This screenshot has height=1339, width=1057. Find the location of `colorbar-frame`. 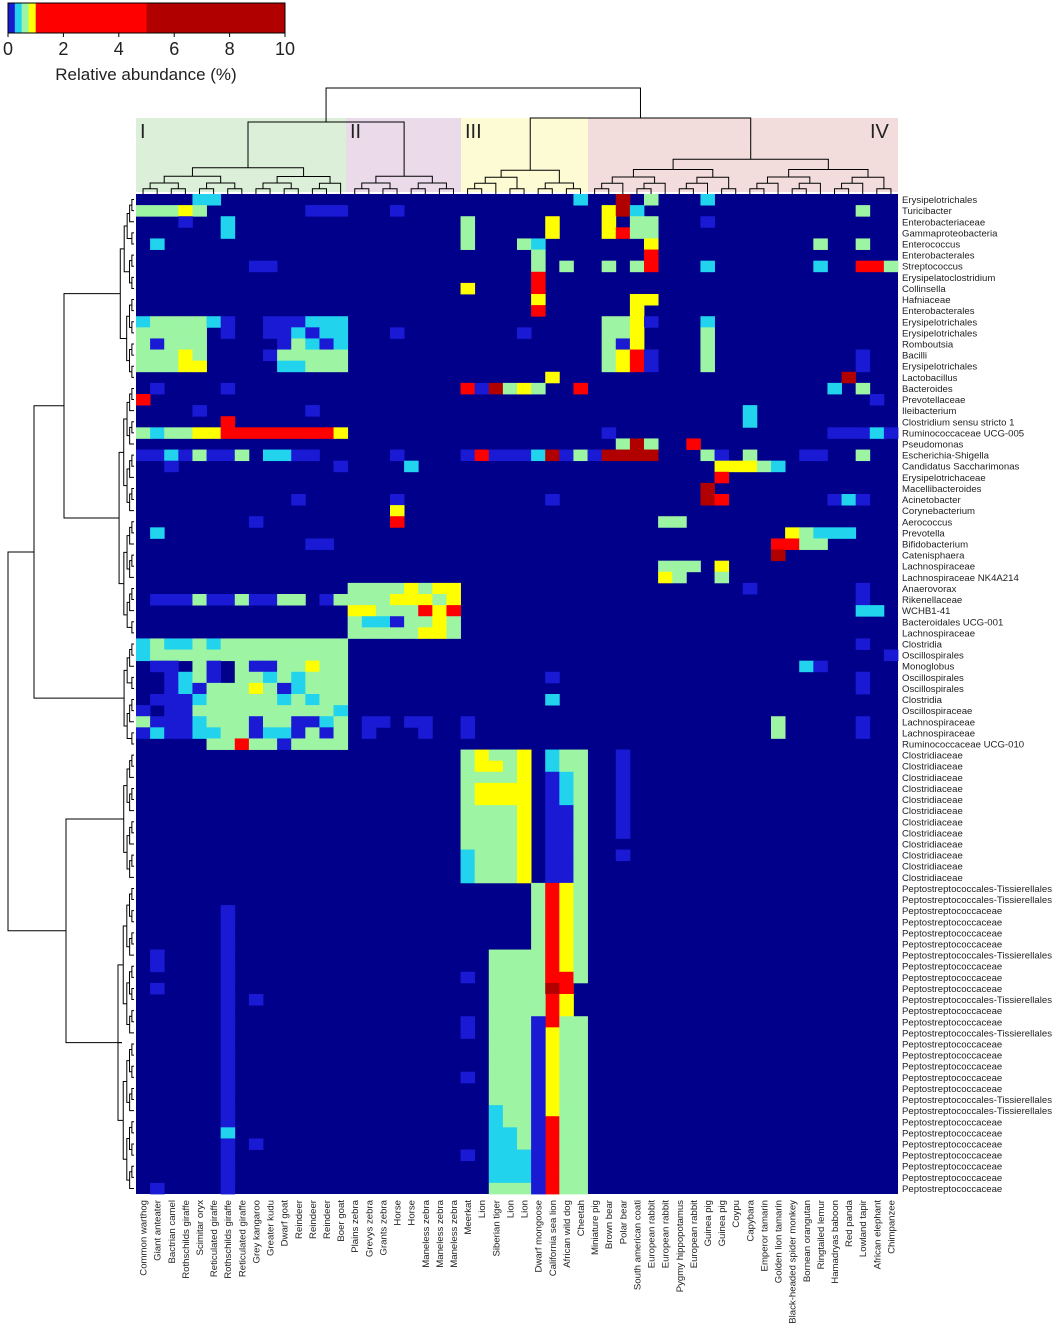

colorbar-frame is located at coordinates (146, 18).